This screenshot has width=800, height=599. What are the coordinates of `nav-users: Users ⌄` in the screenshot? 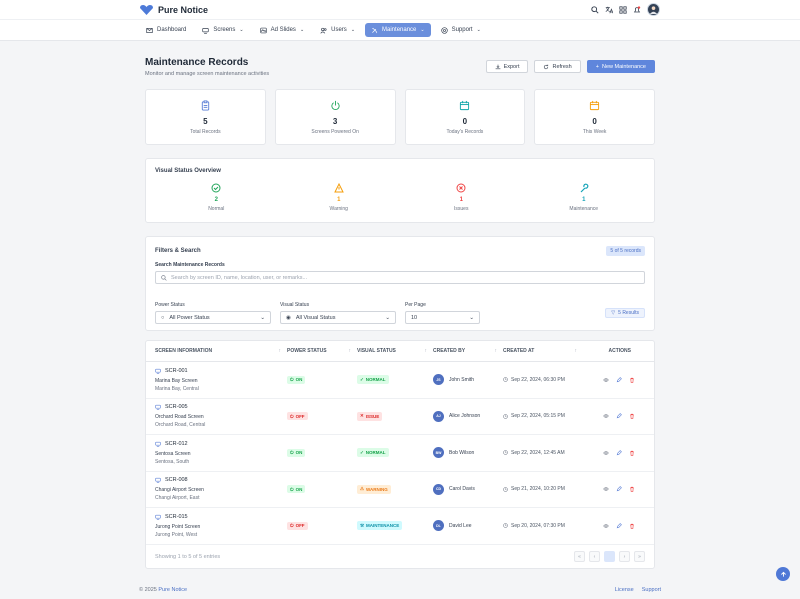 It's located at (337, 30).